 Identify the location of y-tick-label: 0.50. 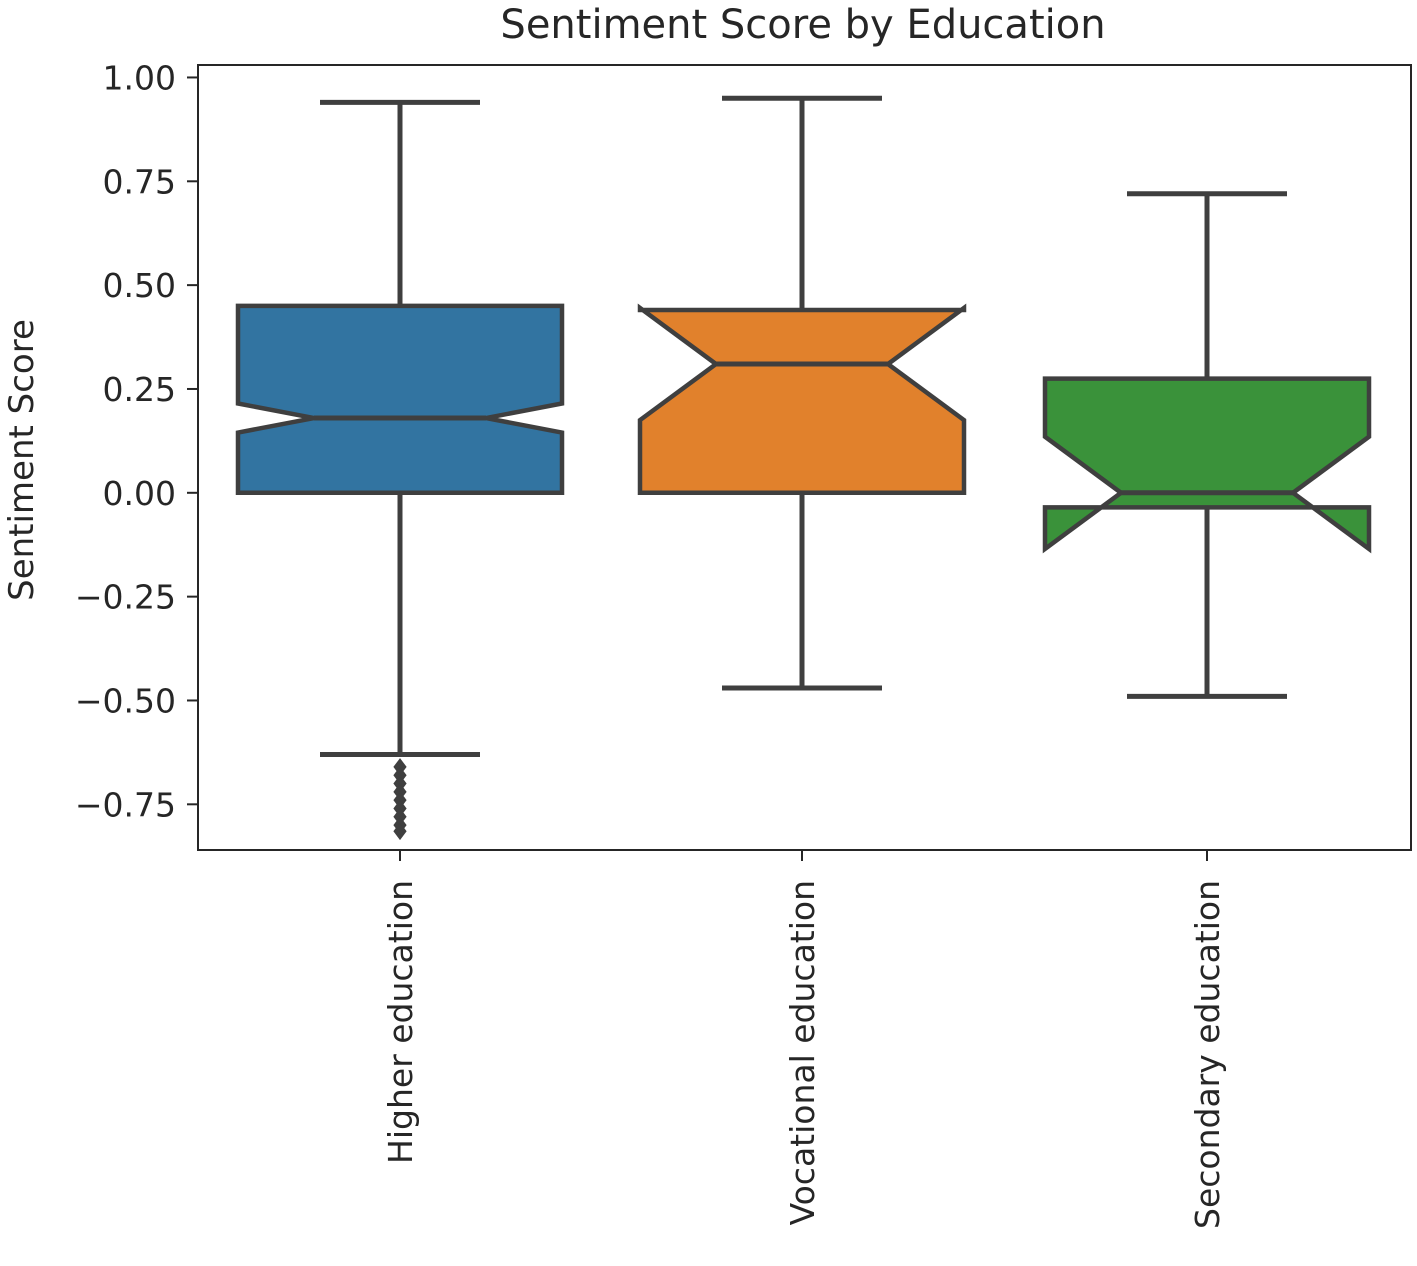
(139, 285).